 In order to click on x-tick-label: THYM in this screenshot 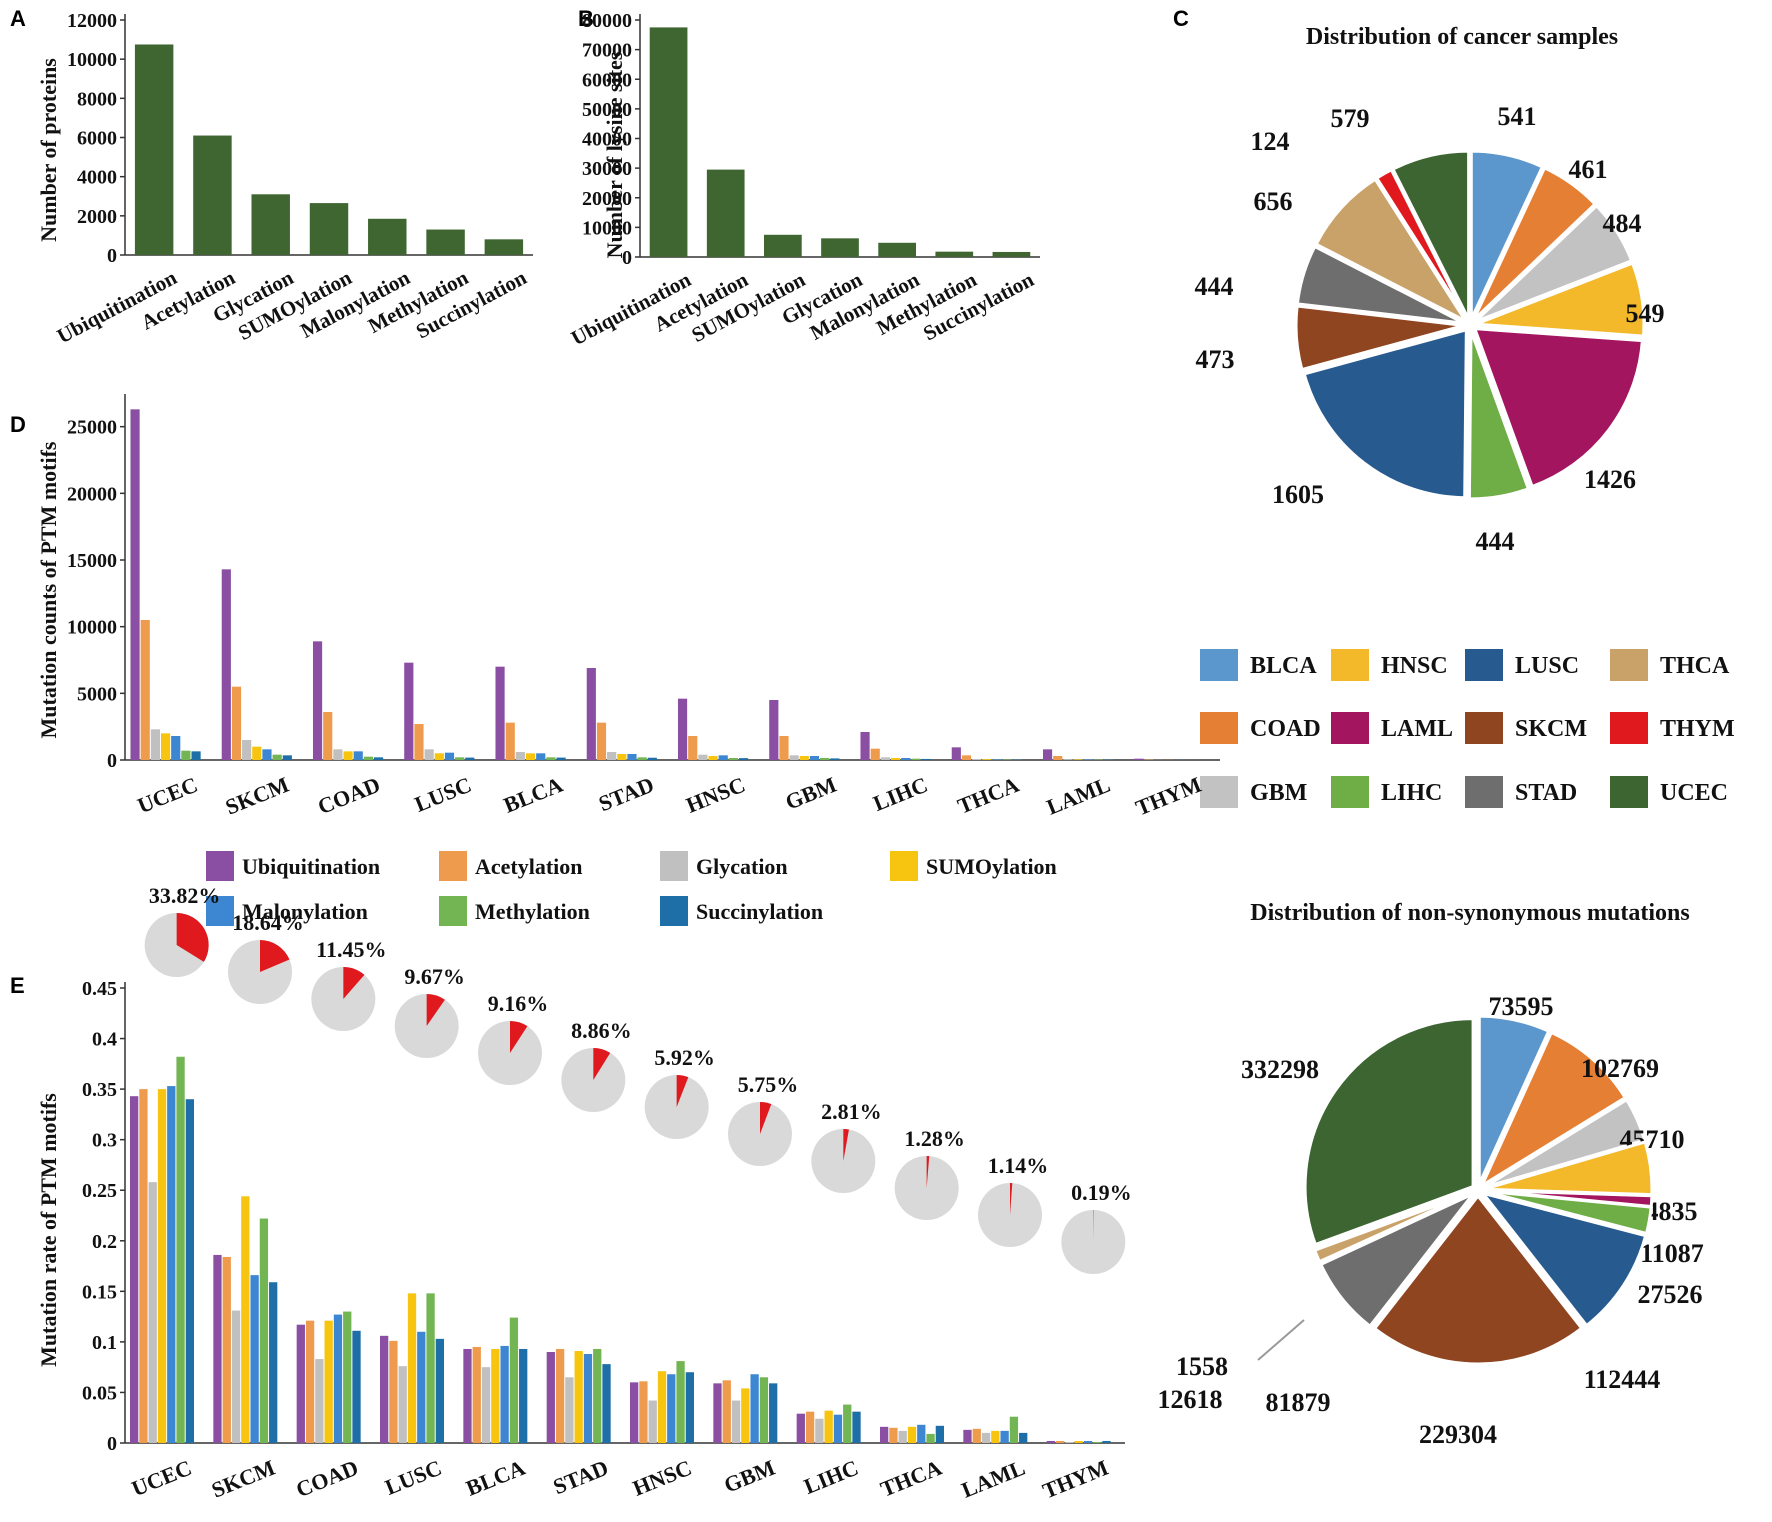, I will do `click(1075, 1479)`.